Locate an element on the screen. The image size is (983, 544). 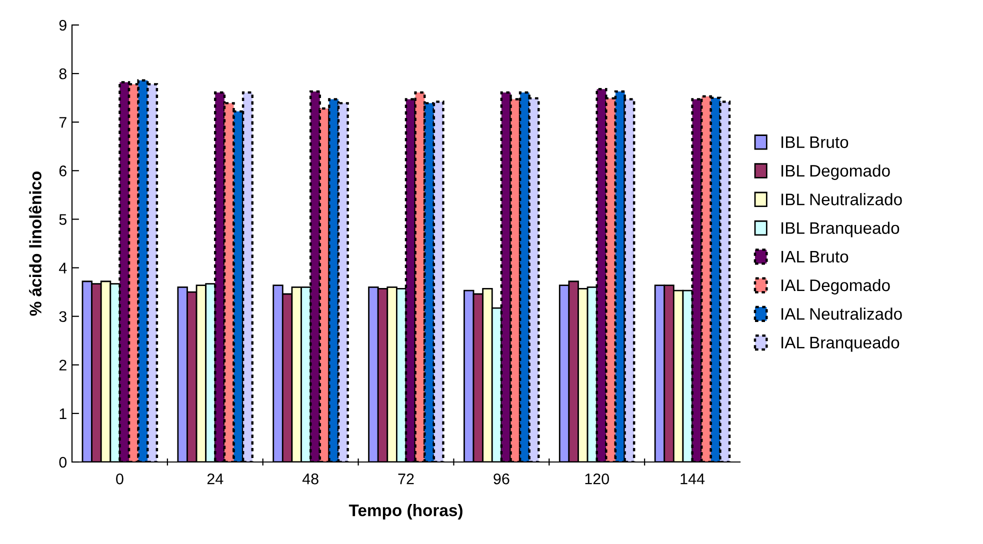
y-tick-label: 2 is located at coordinates (62, 365).